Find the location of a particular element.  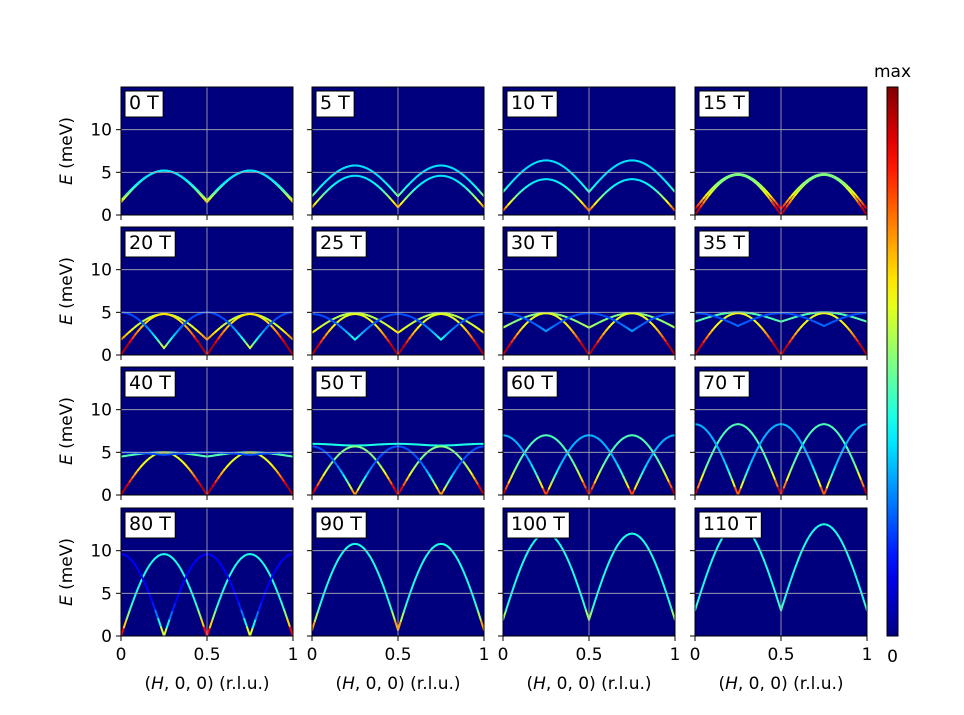

panel: 110 T 0 0.5 1 is located at coordinates (781, 586).